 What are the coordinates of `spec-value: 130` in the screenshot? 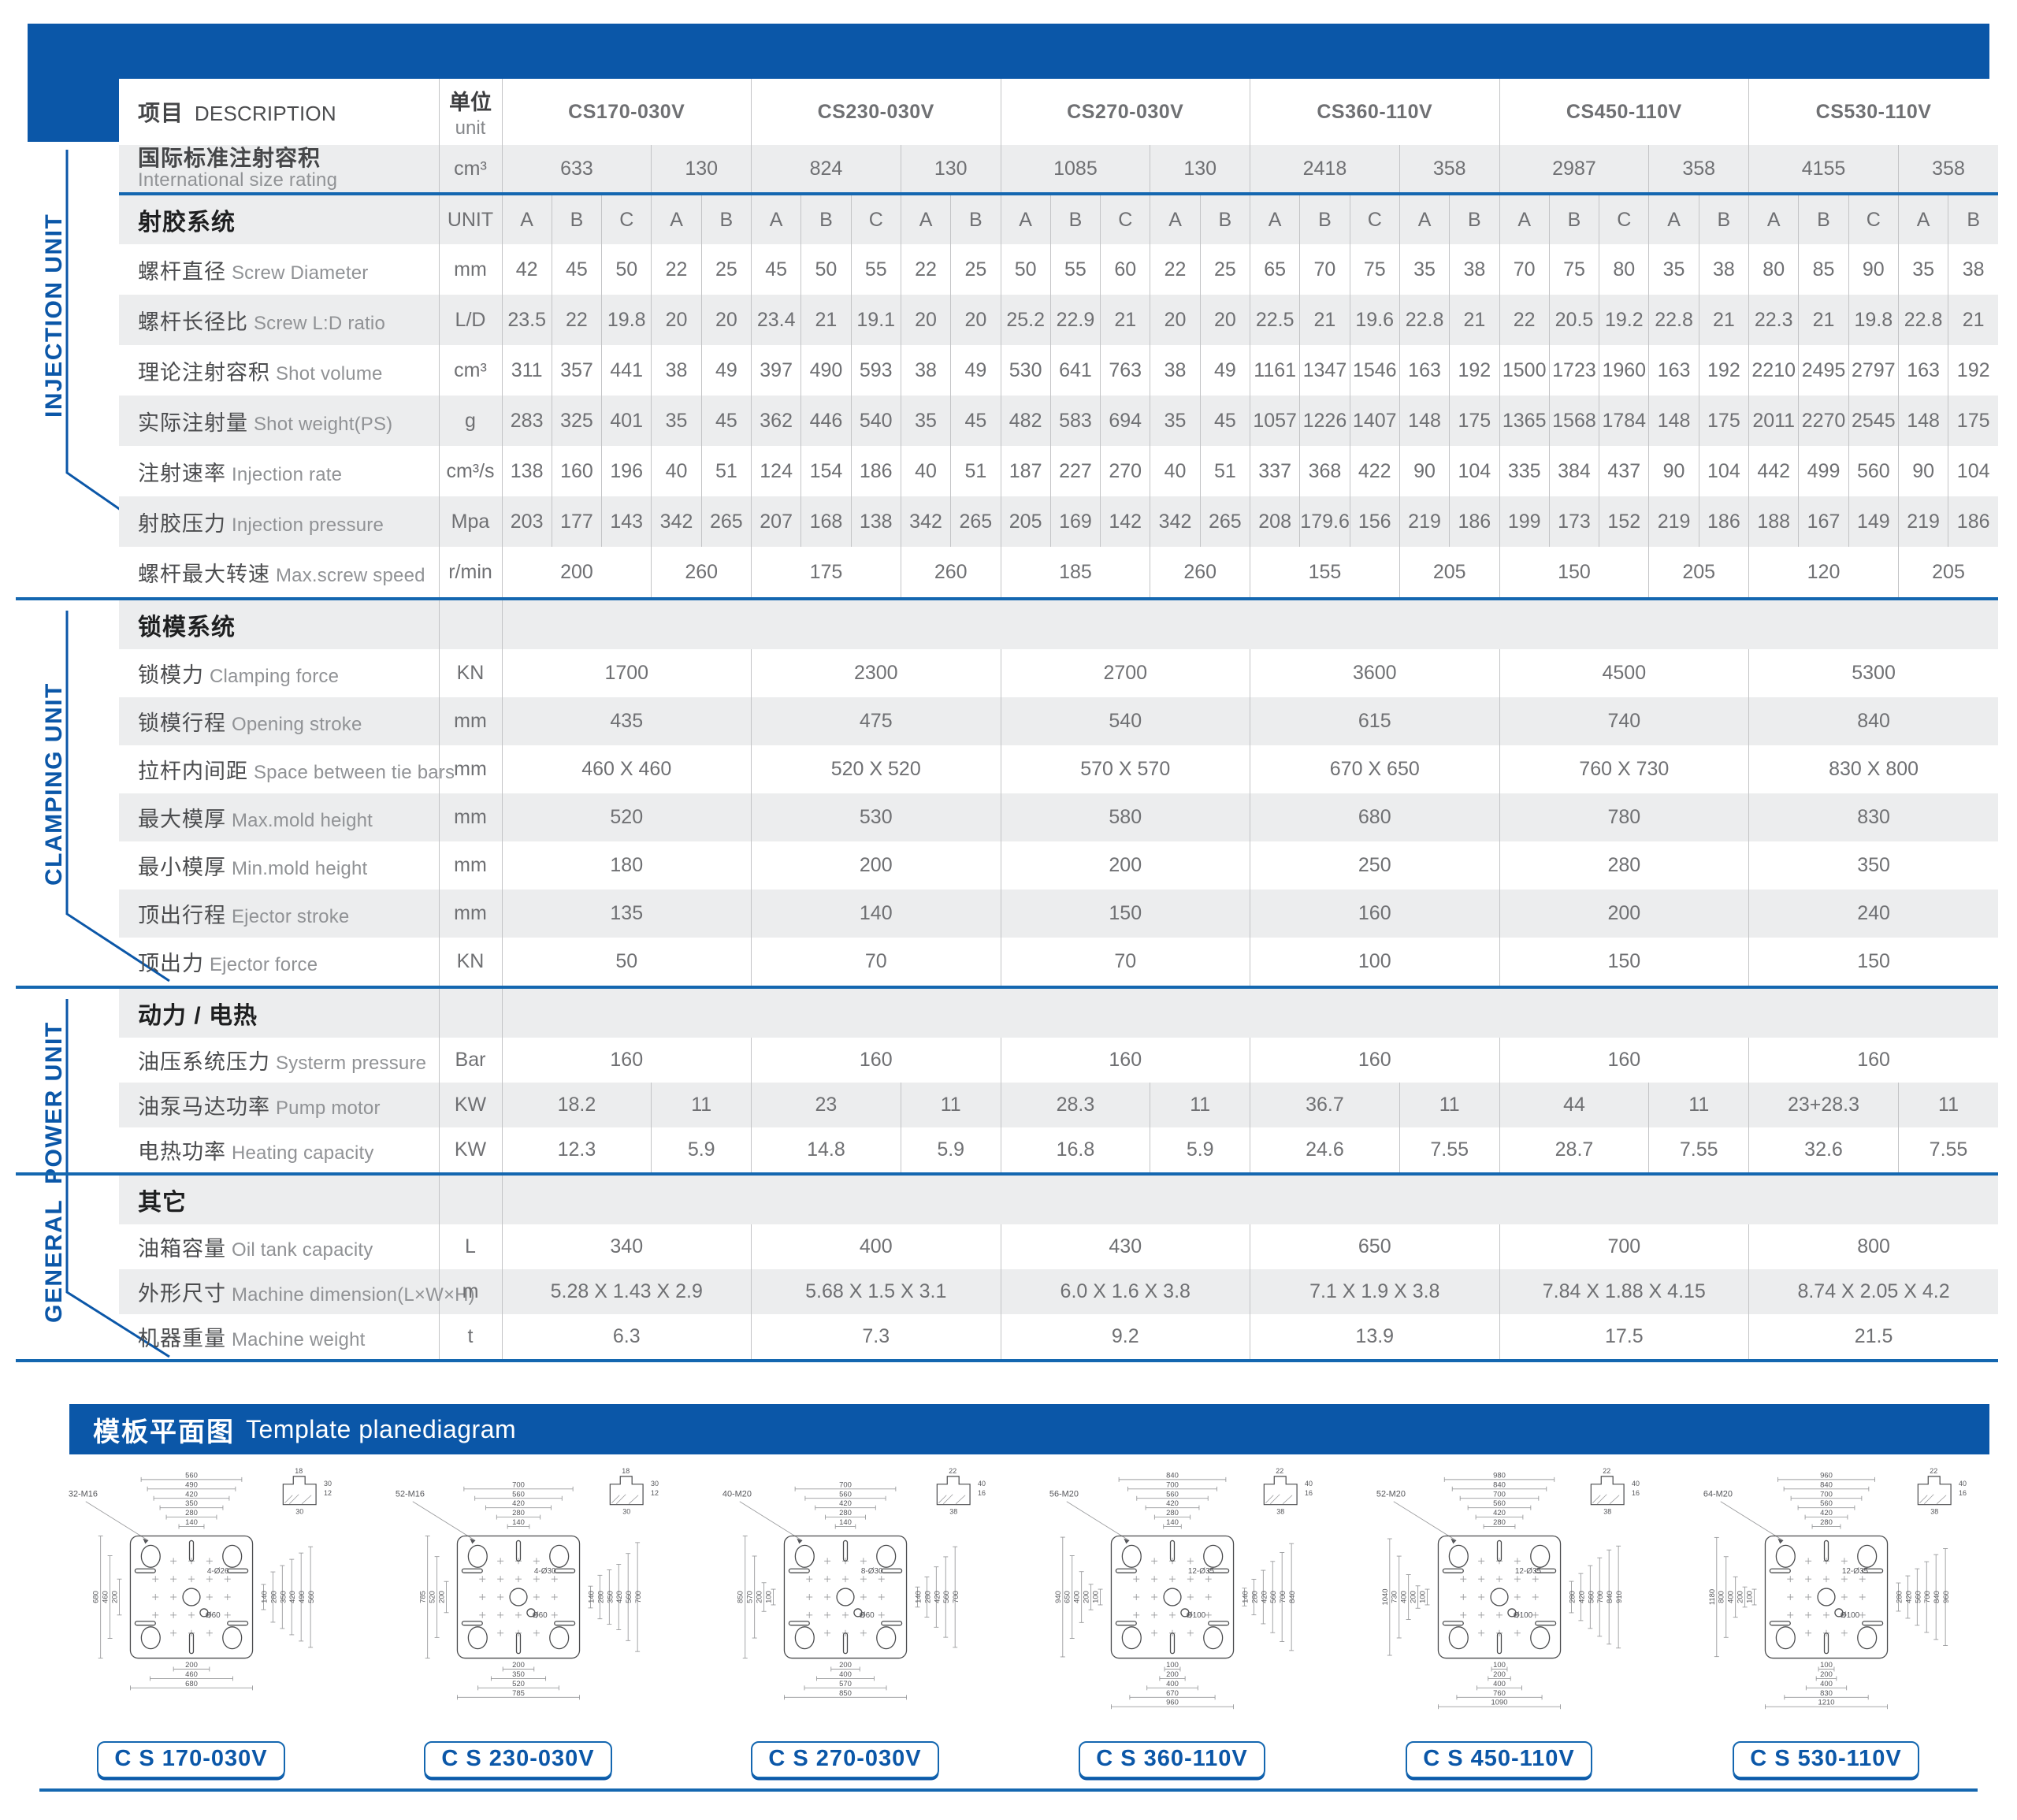 It's located at (1200, 168).